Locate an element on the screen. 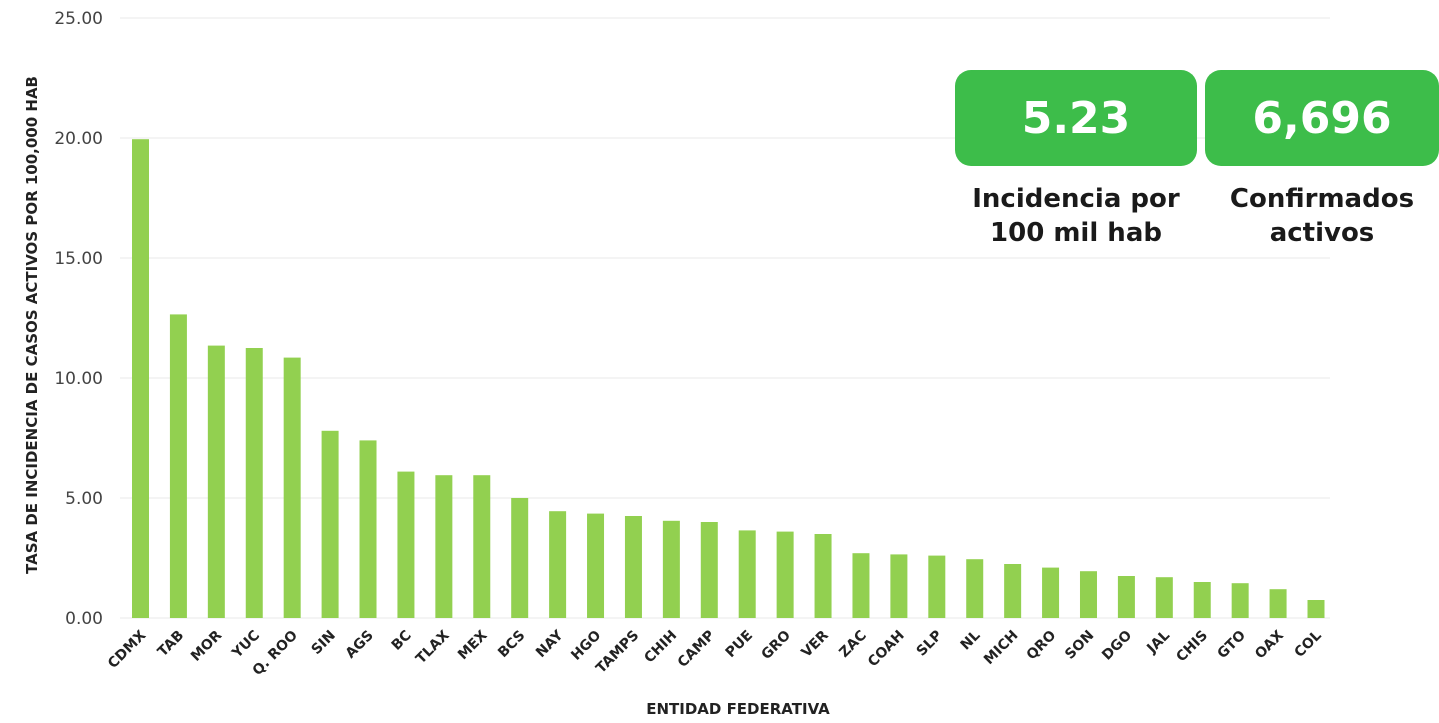 Image resolution: width=1439 pixels, height=723 pixels. x-tick-label: CHIS is located at coordinates (1192, 647).